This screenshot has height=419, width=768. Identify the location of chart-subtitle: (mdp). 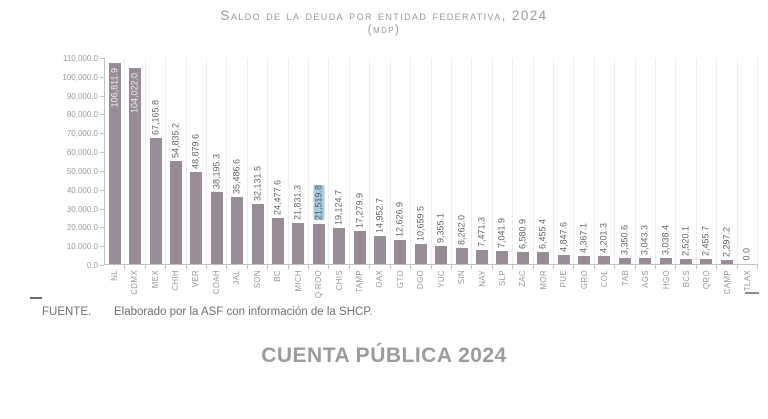
(384, 30).